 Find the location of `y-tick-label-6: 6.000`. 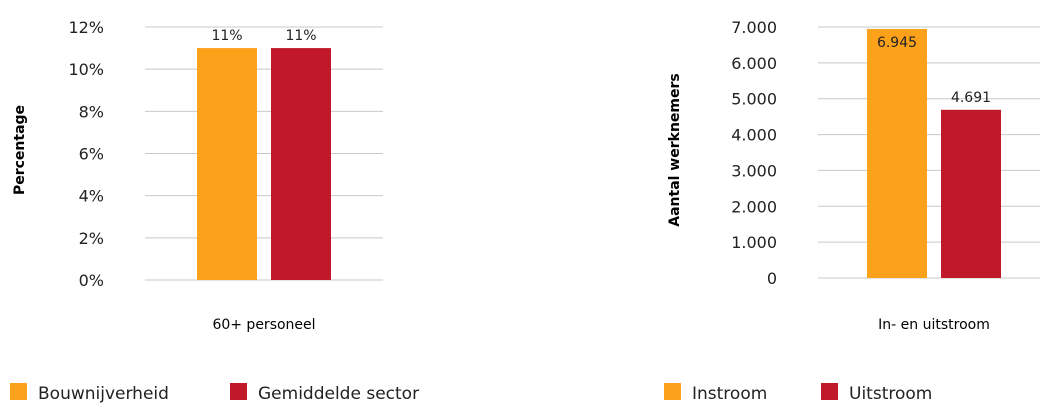

y-tick-label-6: 6.000 is located at coordinates (754, 63).